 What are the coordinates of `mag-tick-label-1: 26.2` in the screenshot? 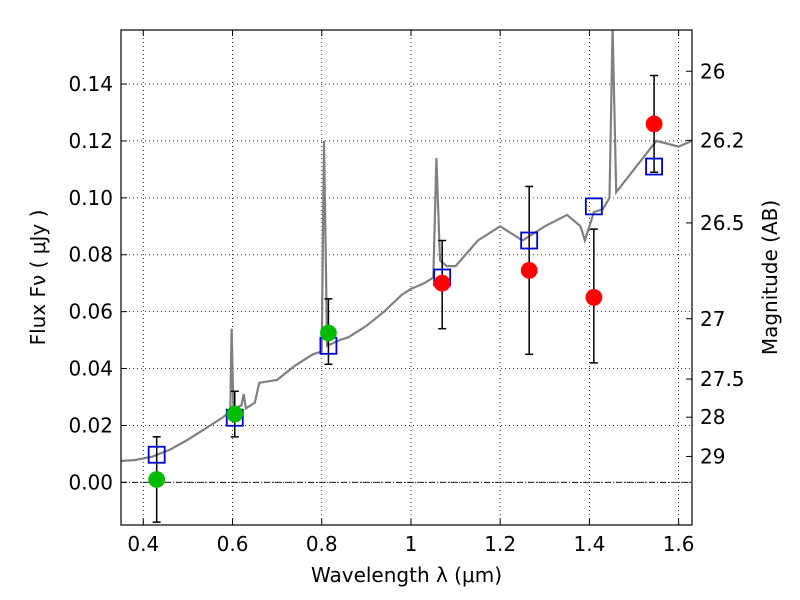 It's located at (722, 140).